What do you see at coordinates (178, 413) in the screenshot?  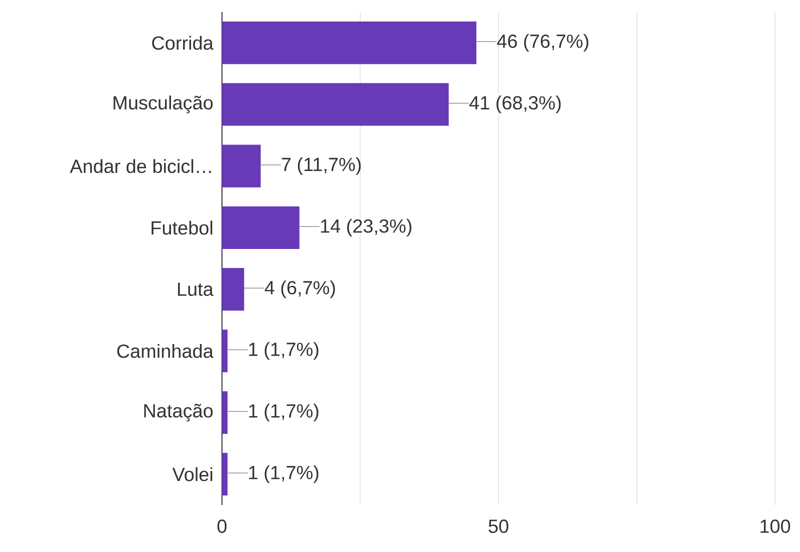 I see `y-tick-label: Natação` at bounding box center [178, 413].